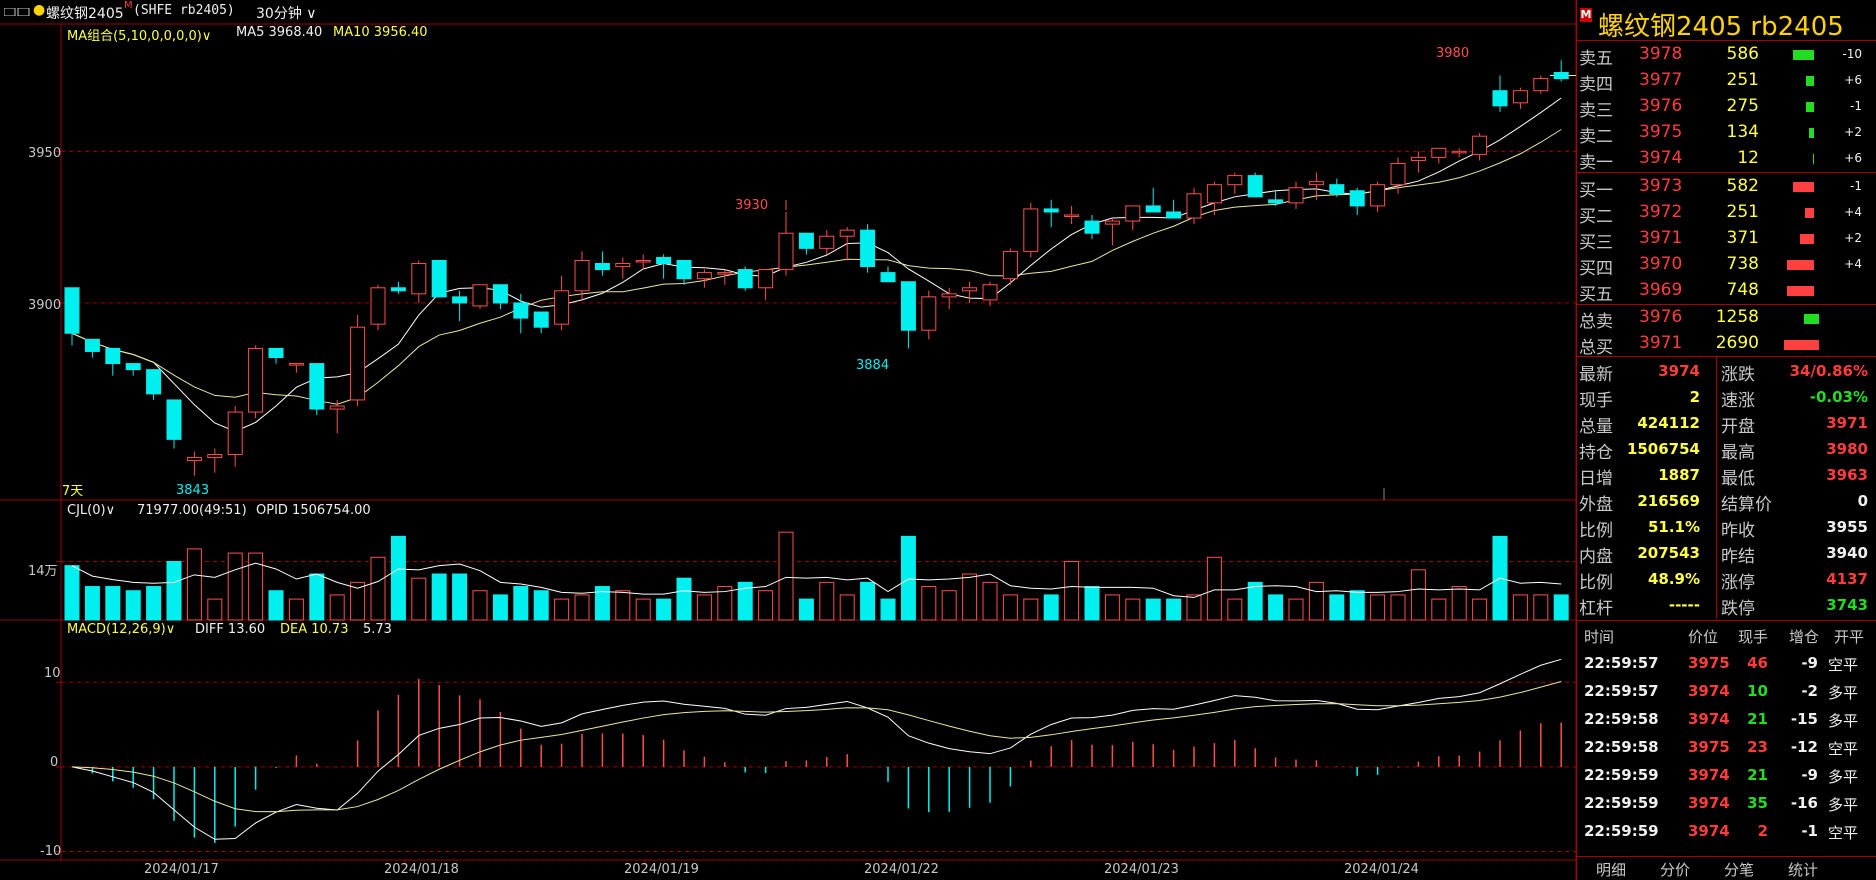  What do you see at coordinates (1738, 375) in the screenshot?
I see `stat-label: 涨跌` at bounding box center [1738, 375].